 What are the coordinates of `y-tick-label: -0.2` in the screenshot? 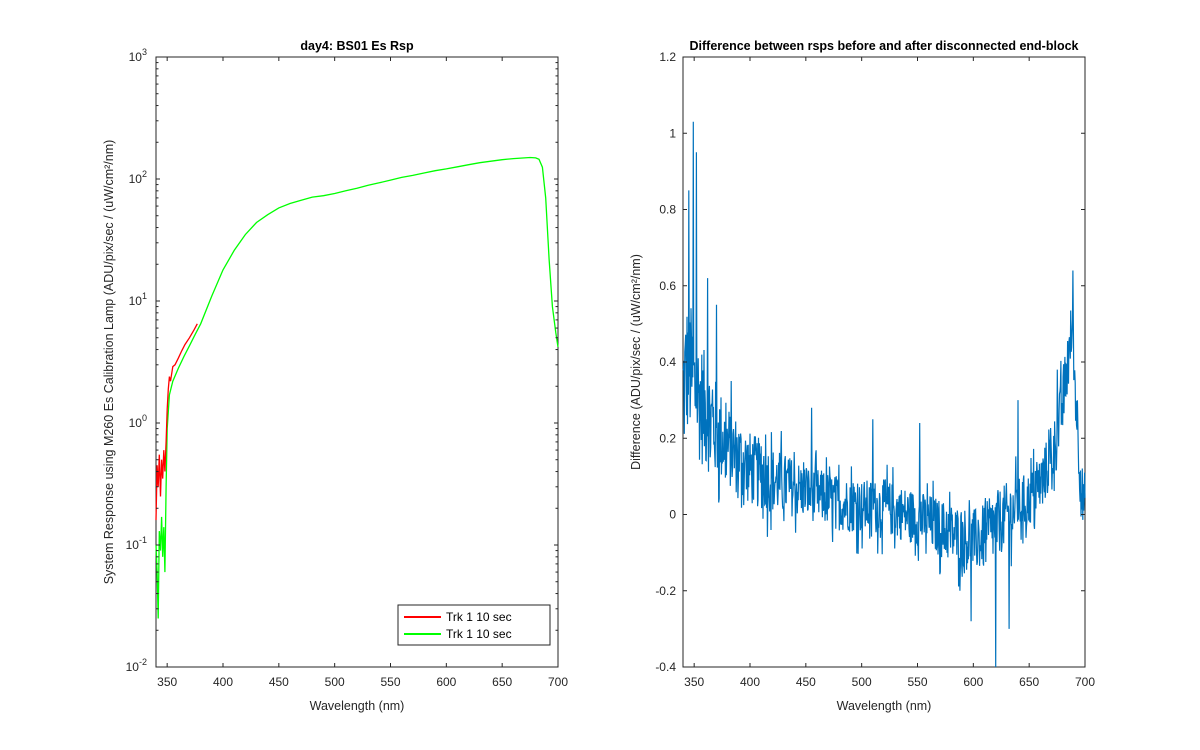 It's located at (665, 591).